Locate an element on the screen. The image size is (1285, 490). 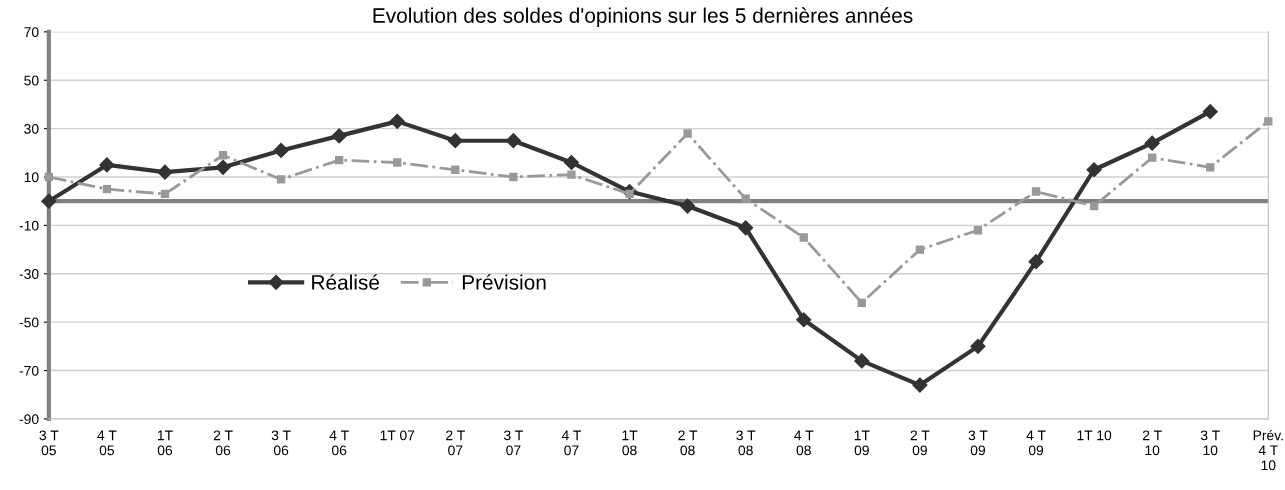
y-tick-label: 10 is located at coordinates (31, 177).